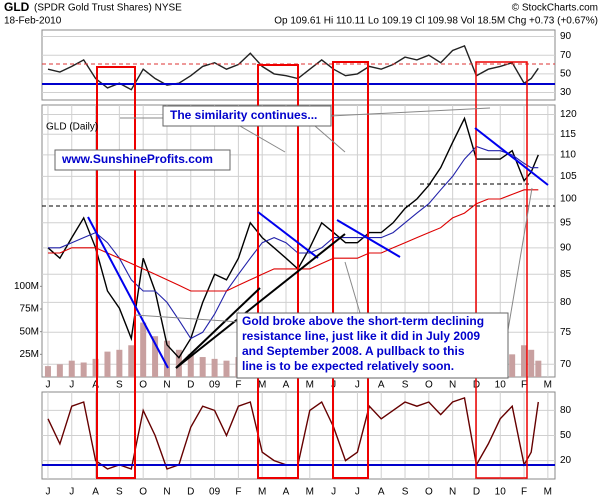 This screenshot has height=502, width=602. What do you see at coordinates (72, 127) in the screenshot?
I see `panel-title: GLD (Daily)` at bounding box center [72, 127].